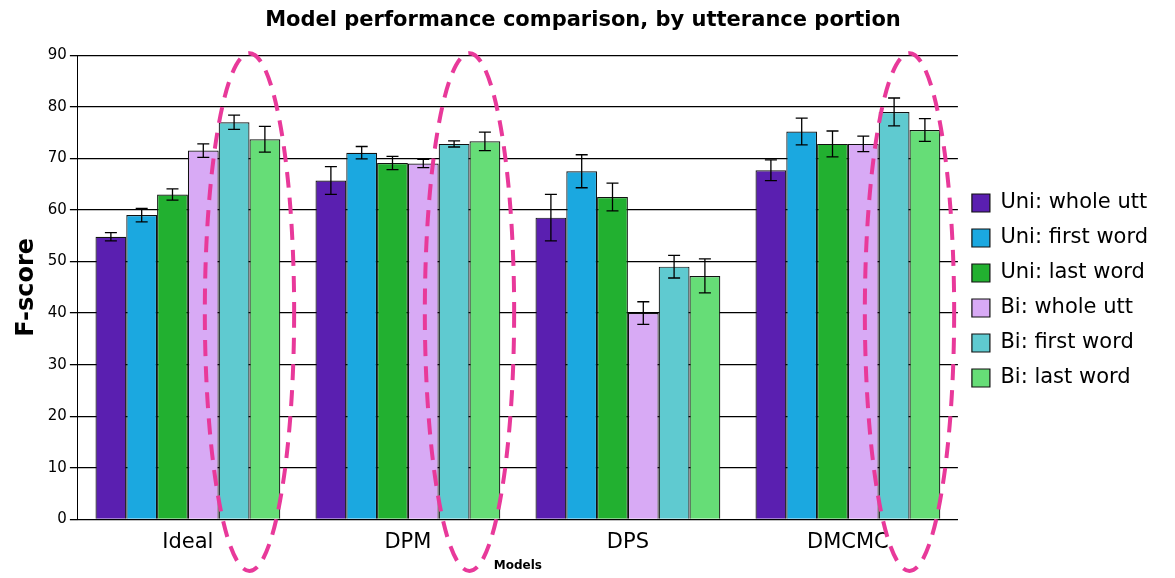 The width and height of the screenshot is (1175, 578). I want to click on y-axis-title: F-score, so click(24, 287).